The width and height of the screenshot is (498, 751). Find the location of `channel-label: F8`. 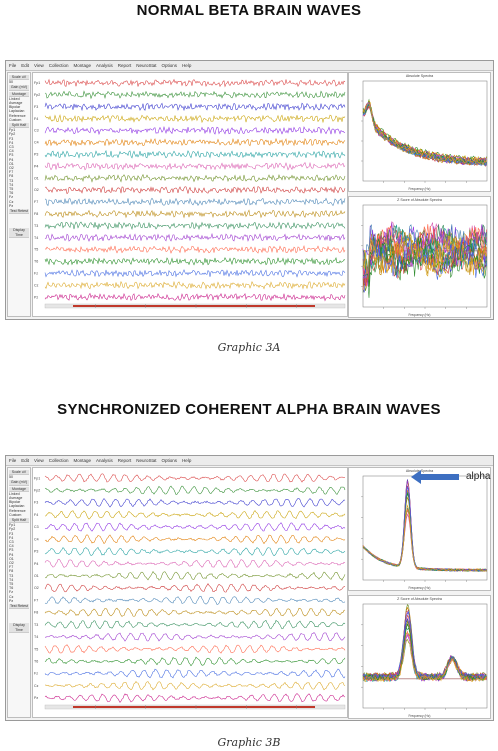

channel-label: F8 is located at coordinates (36, 613).